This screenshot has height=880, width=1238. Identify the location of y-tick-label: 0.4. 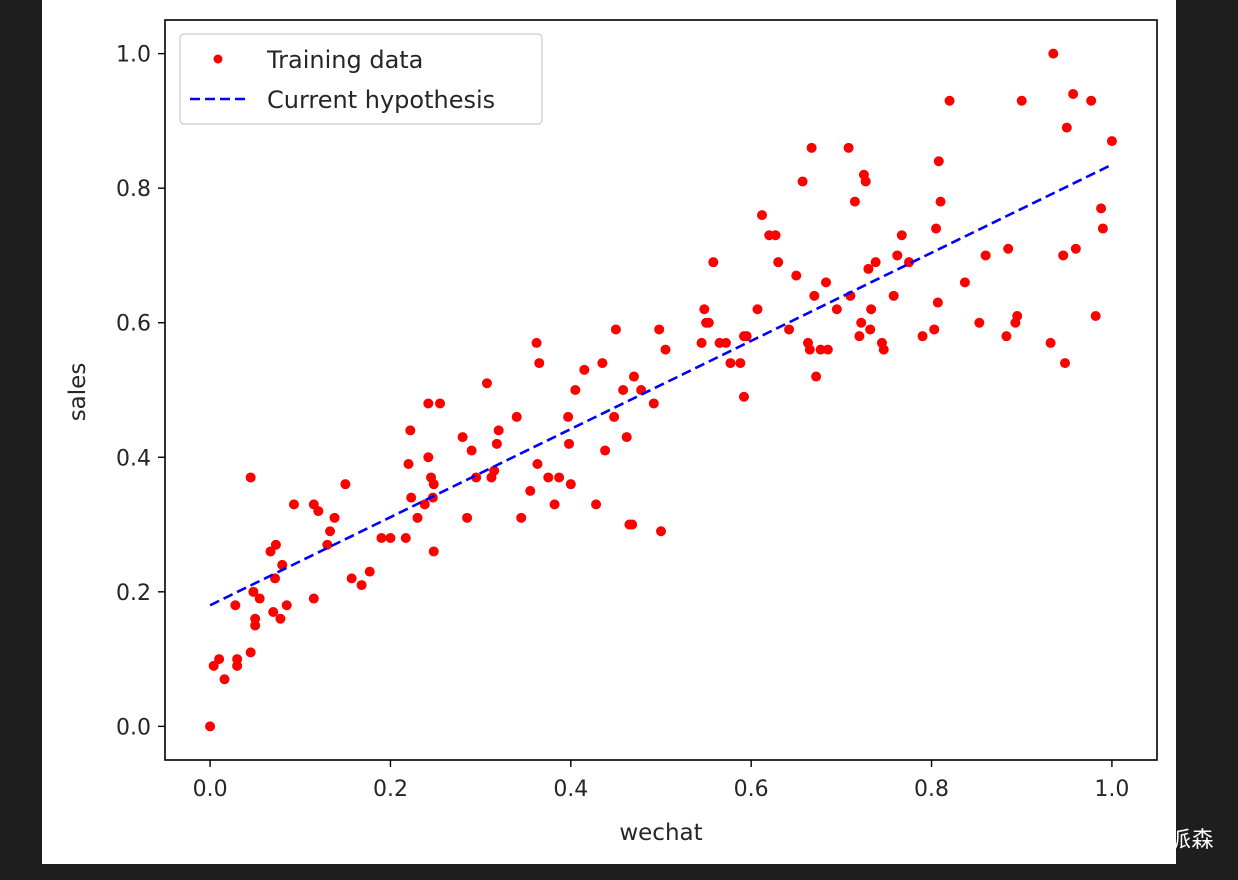
(133, 458).